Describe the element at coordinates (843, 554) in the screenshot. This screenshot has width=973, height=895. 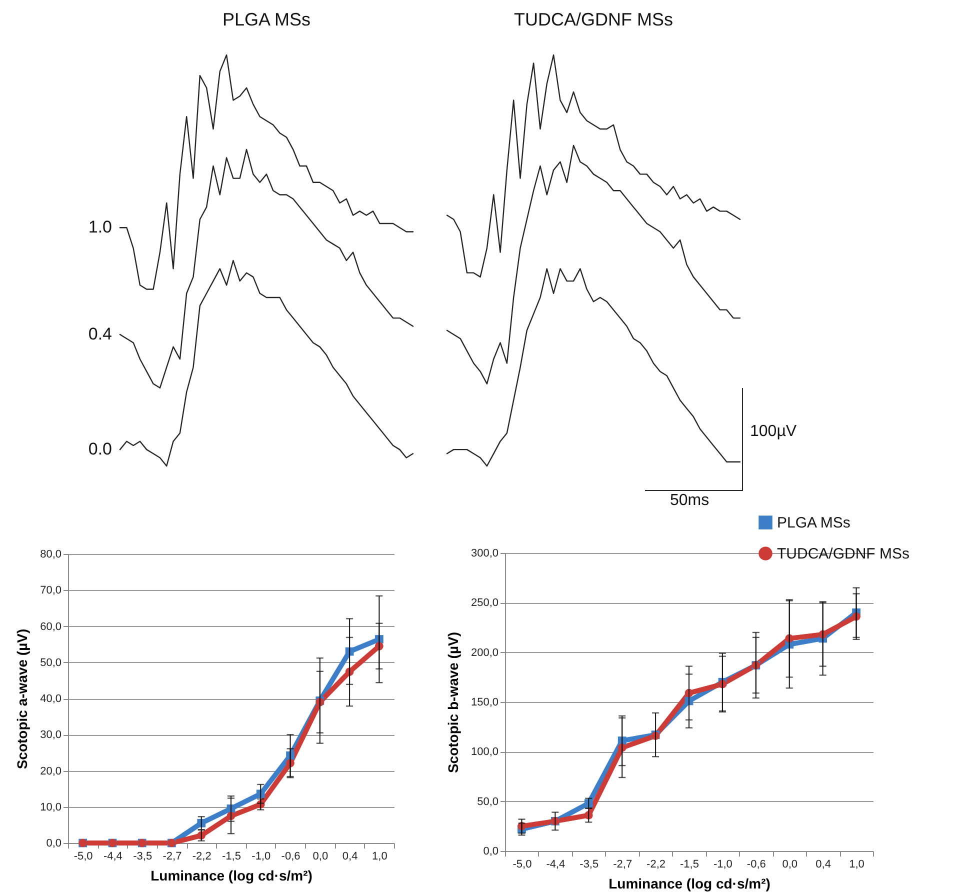
I see `legend-label: TUDCA/GDNF MSs` at that location.